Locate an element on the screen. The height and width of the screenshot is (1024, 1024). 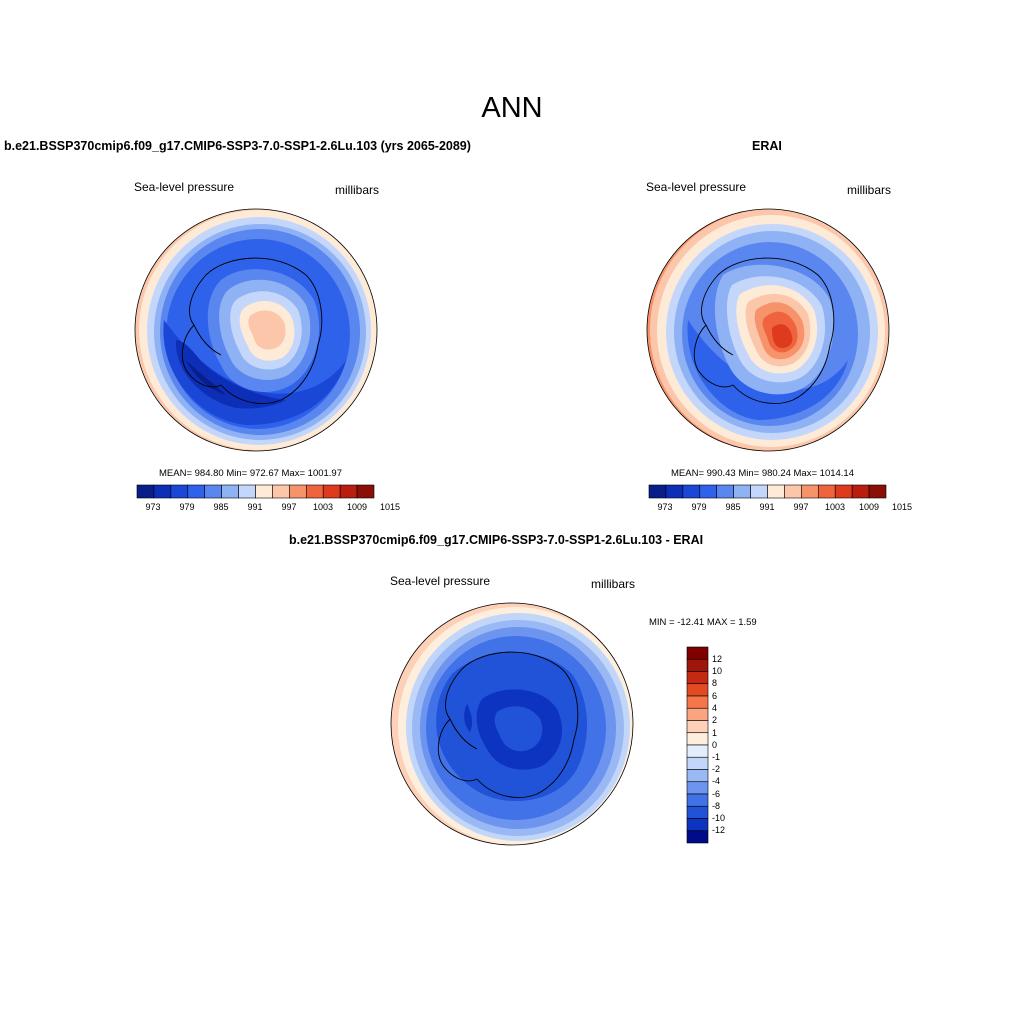
colorbar-tick: 2 is located at coordinates (715, 720).